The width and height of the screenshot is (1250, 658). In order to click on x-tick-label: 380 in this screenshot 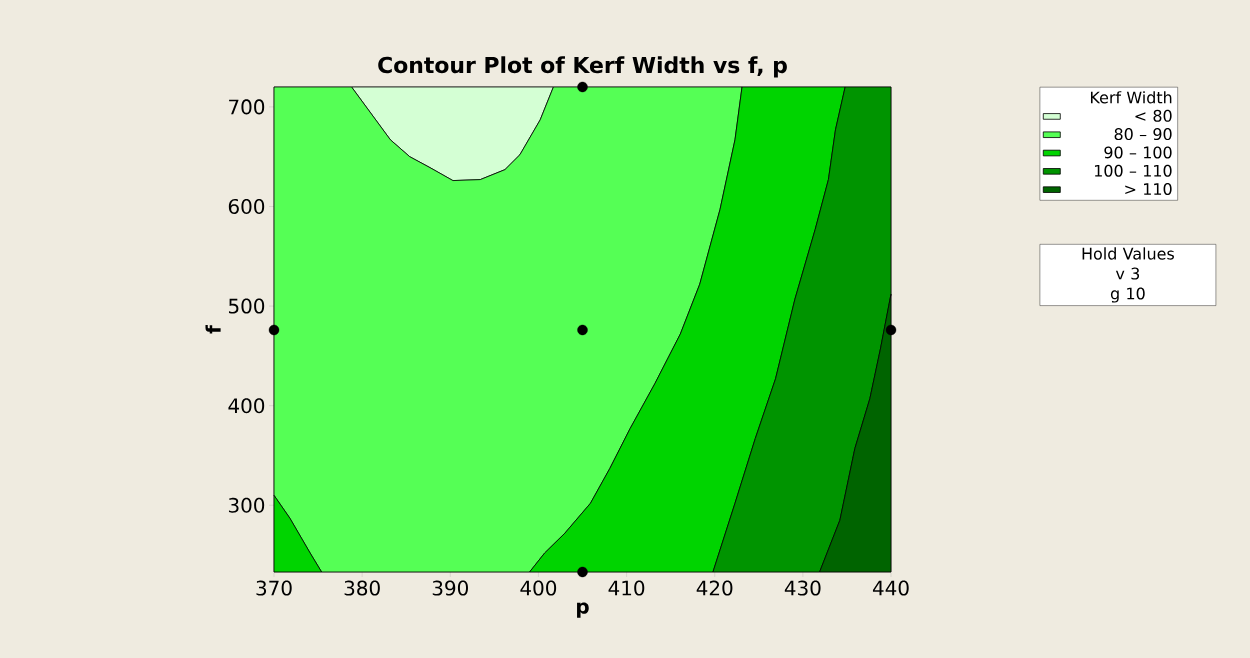, I will do `click(362, 588)`.